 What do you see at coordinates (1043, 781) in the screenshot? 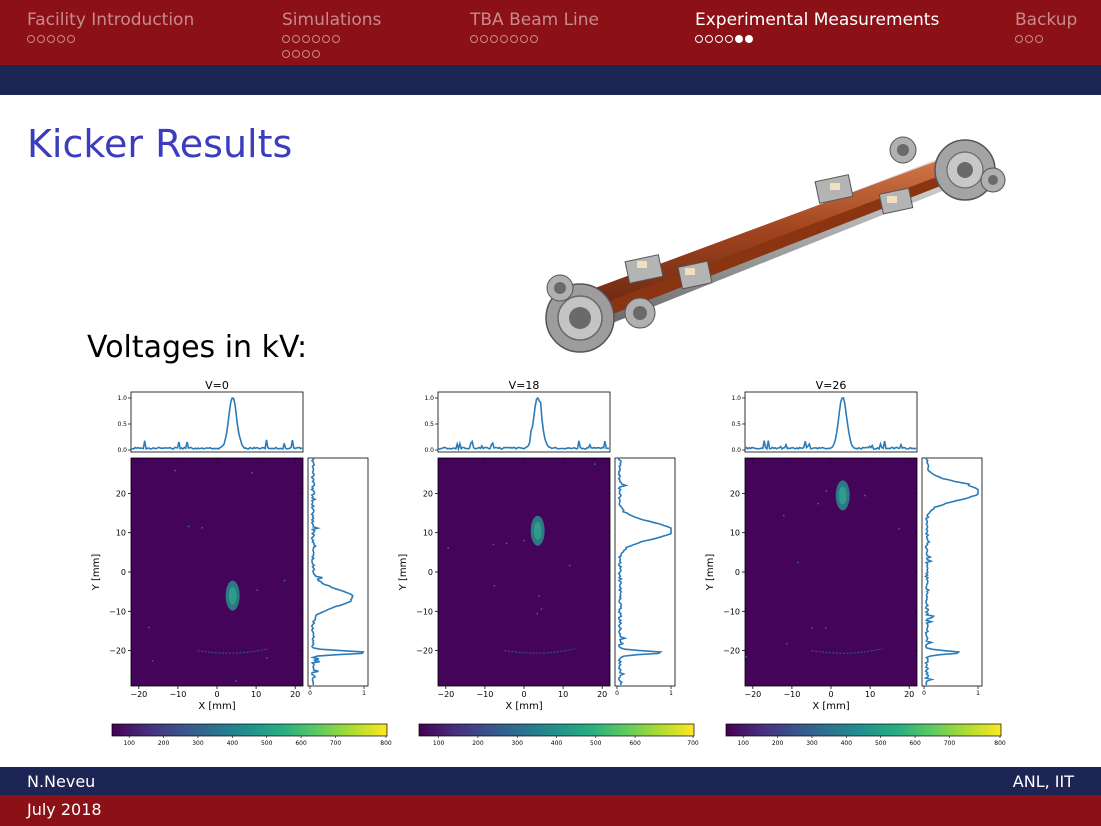
I see `footer-affiliation: ANL, IIT` at bounding box center [1043, 781].